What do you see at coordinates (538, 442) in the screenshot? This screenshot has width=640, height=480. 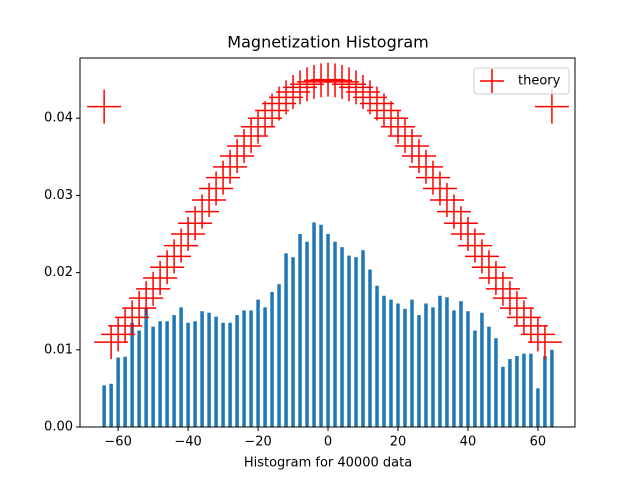 I see `x-tick-label: 60` at bounding box center [538, 442].